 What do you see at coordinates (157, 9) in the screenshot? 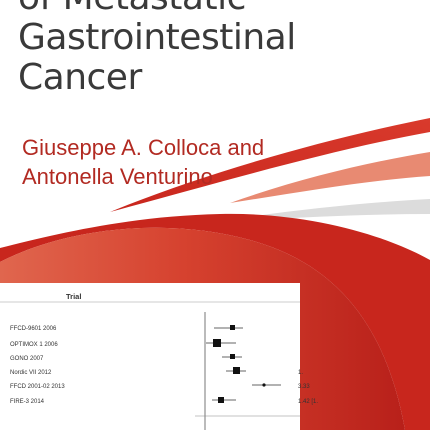
I see `title-line-1: of Metastatic` at bounding box center [157, 9].